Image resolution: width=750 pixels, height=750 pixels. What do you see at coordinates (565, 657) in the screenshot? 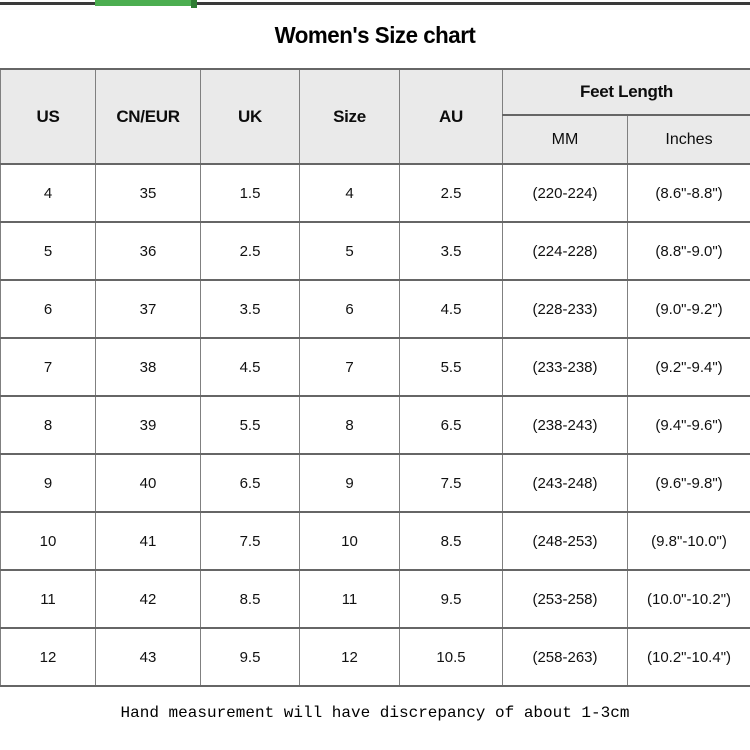
I see `table-cell: (258-263)` at bounding box center [565, 657].